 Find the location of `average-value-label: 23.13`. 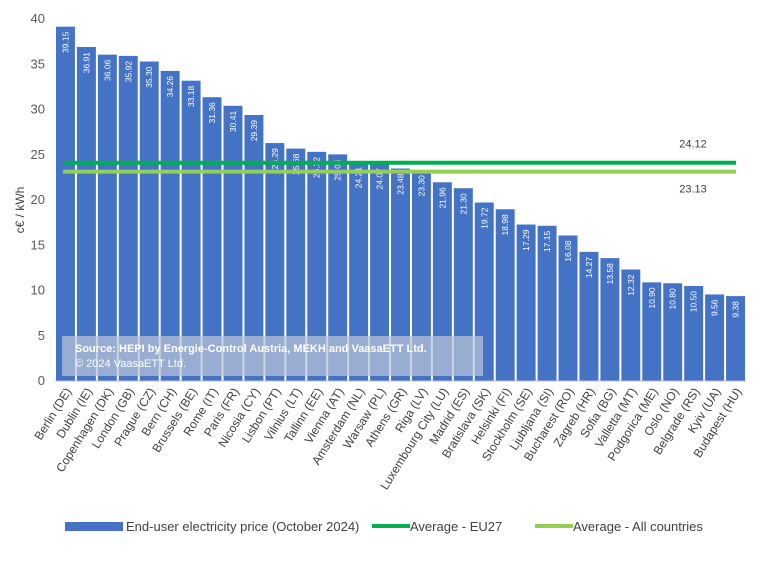

average-value-label: 23.13 is located at coordinates (693, 190).